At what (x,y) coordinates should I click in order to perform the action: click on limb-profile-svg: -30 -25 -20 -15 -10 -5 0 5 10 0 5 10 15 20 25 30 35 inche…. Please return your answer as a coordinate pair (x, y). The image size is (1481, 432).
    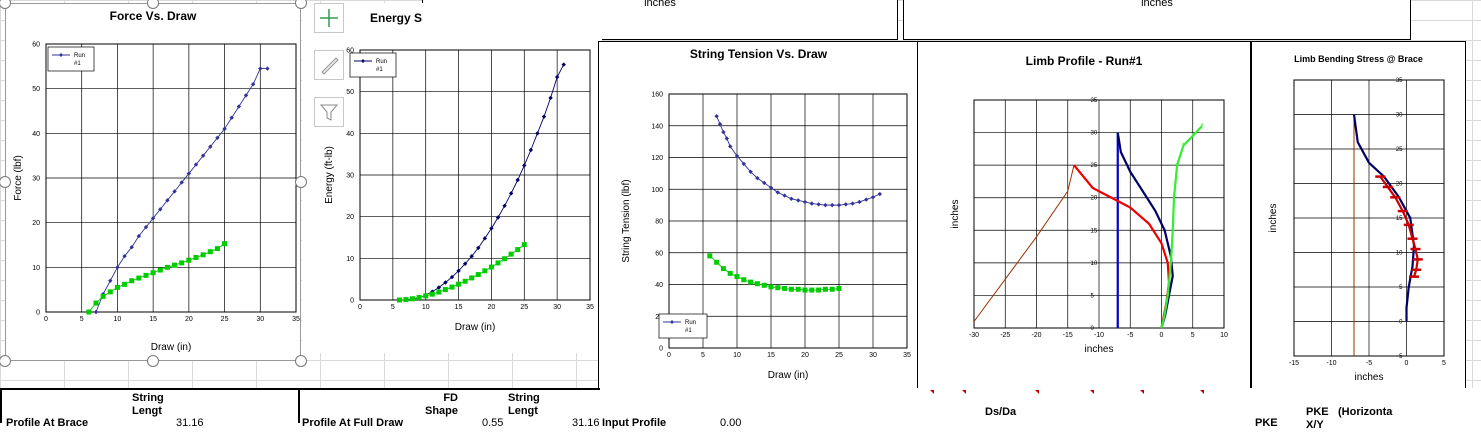
    Looking at the image, I should click on (1089, 226).